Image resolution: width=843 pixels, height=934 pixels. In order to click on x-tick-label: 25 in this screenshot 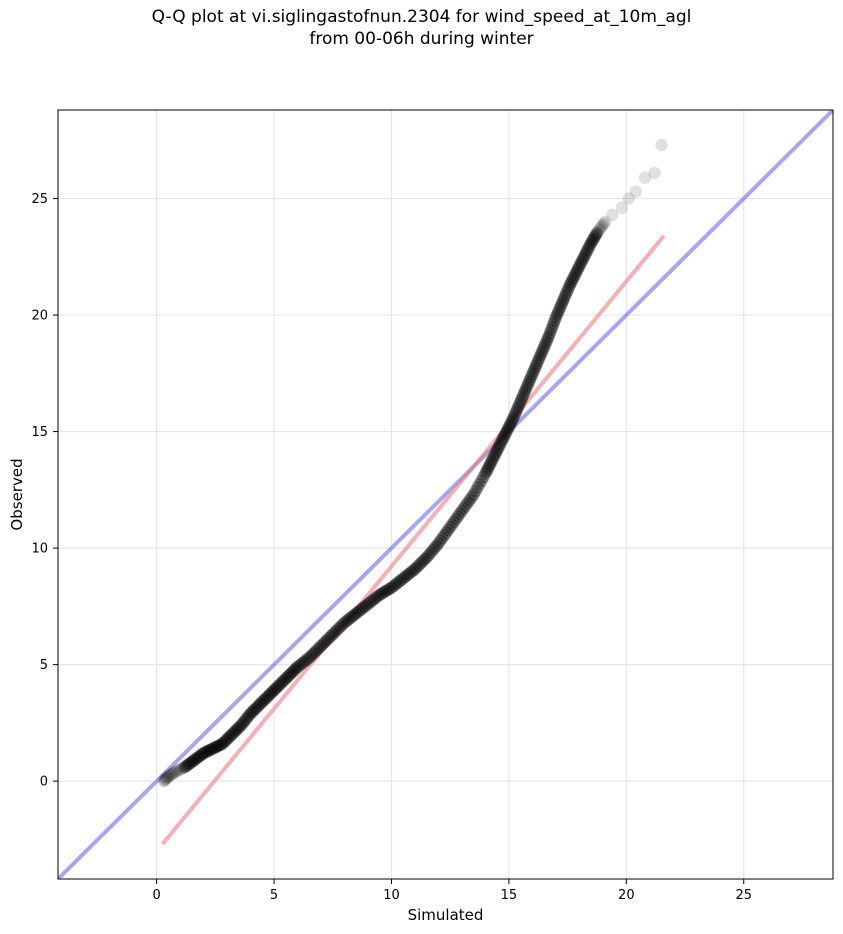, I will do `click(743, 895)`.